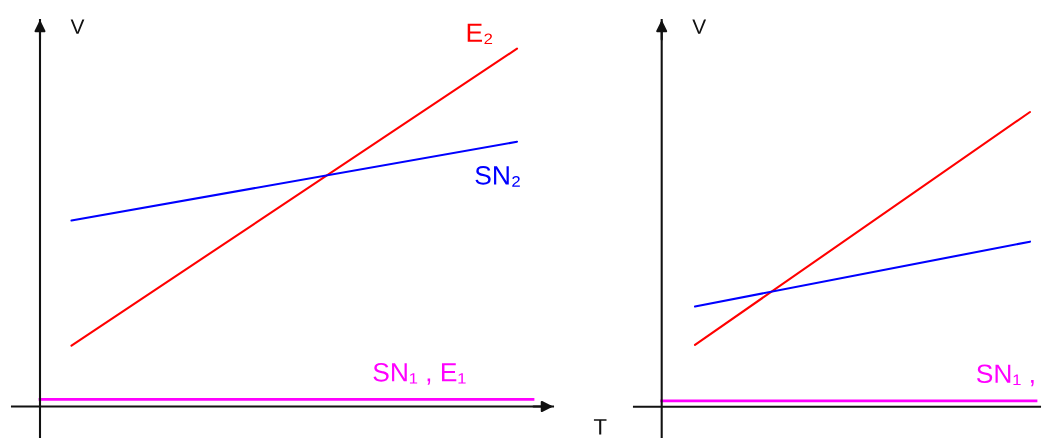 The height and width of the screenshot is (438, 1051). Describe the element at coordinates (480, 34) in the screenshot. I see `series-label: E₂` at that location.